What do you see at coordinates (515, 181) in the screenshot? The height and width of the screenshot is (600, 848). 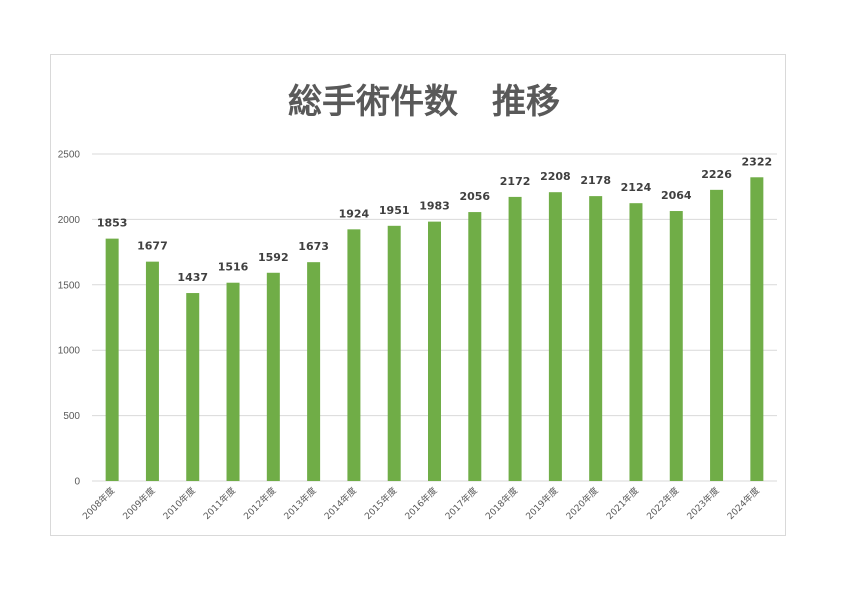 I see `data-label: 2172` at bounding box center [515, 181].